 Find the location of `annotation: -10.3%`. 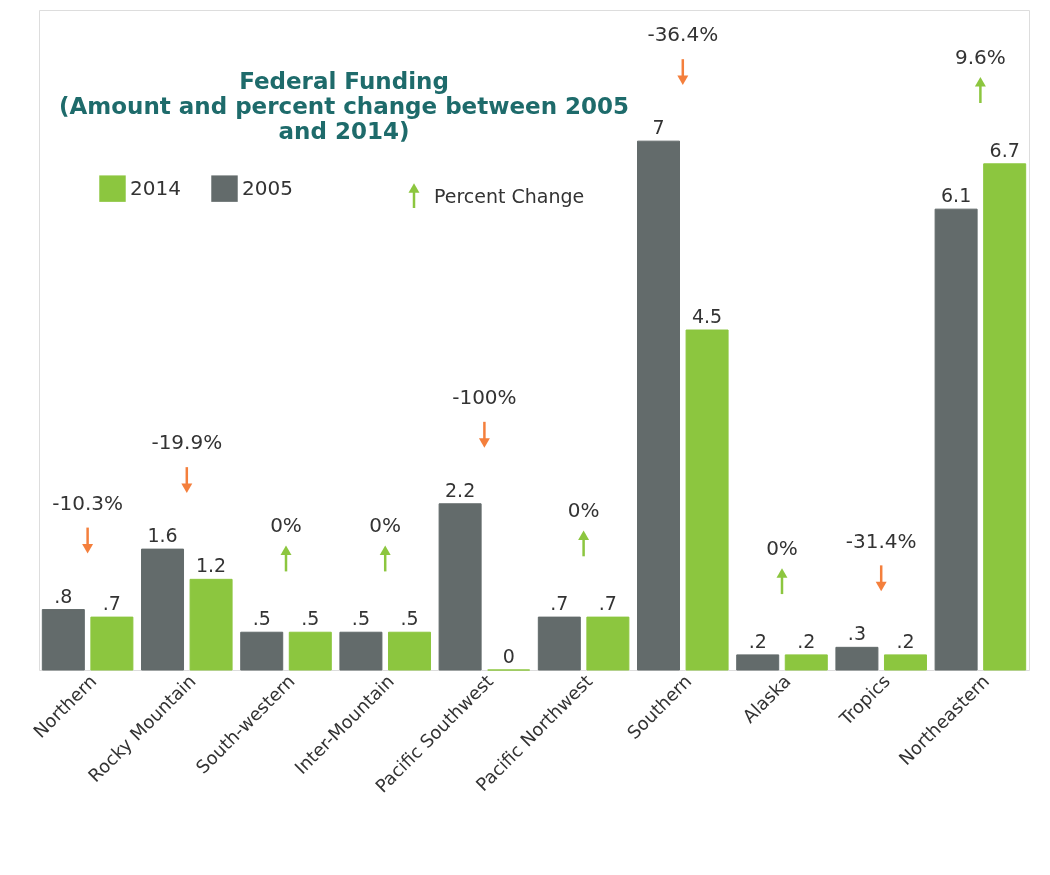

annotation: -10.3% is located at coordinates (87, 502).